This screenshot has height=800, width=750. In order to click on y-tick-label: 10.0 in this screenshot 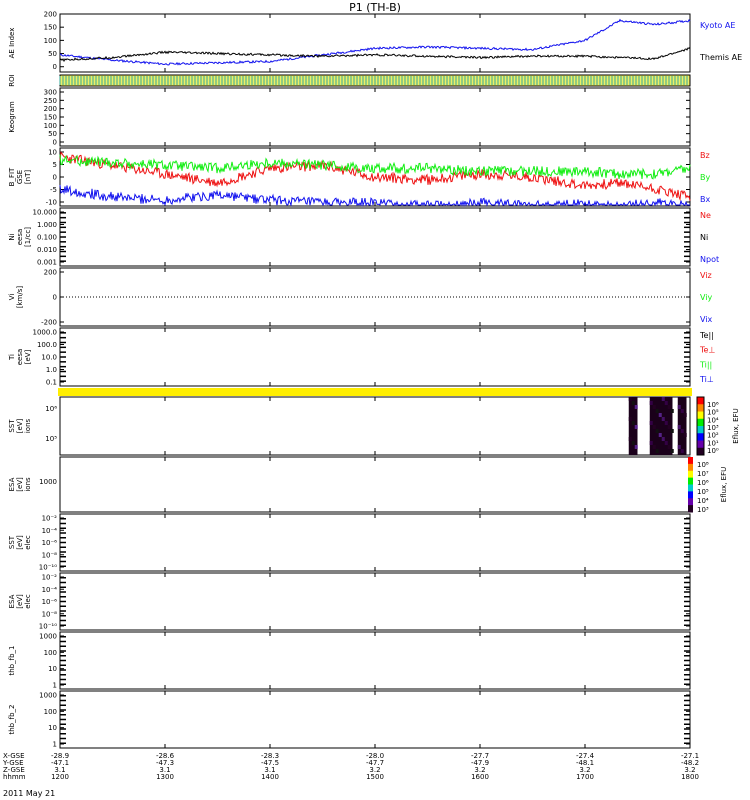, I will do `click(49, 358)`.